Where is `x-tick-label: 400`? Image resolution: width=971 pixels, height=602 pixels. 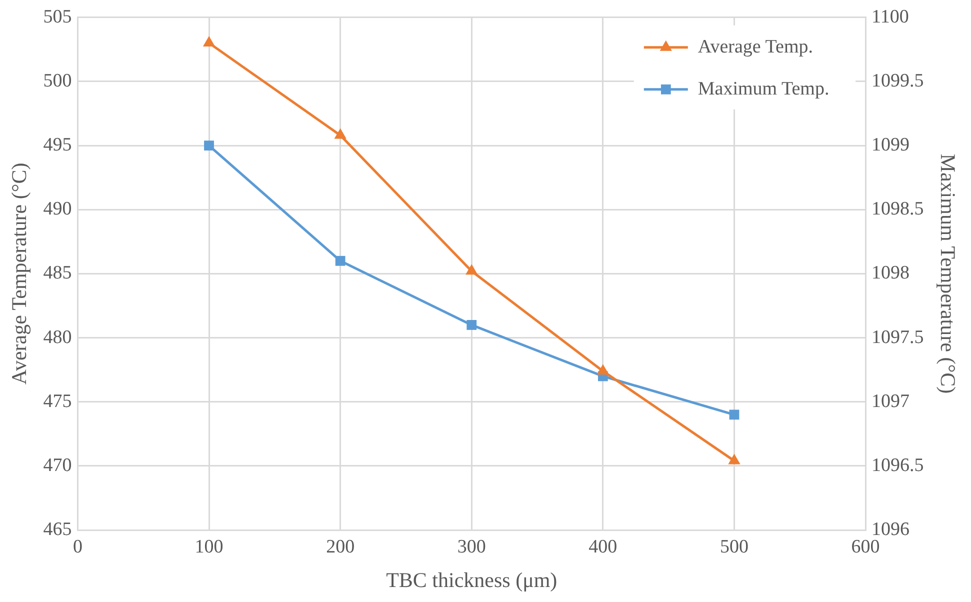 x-tick-label: 400 is located at coordinates (603, 547).